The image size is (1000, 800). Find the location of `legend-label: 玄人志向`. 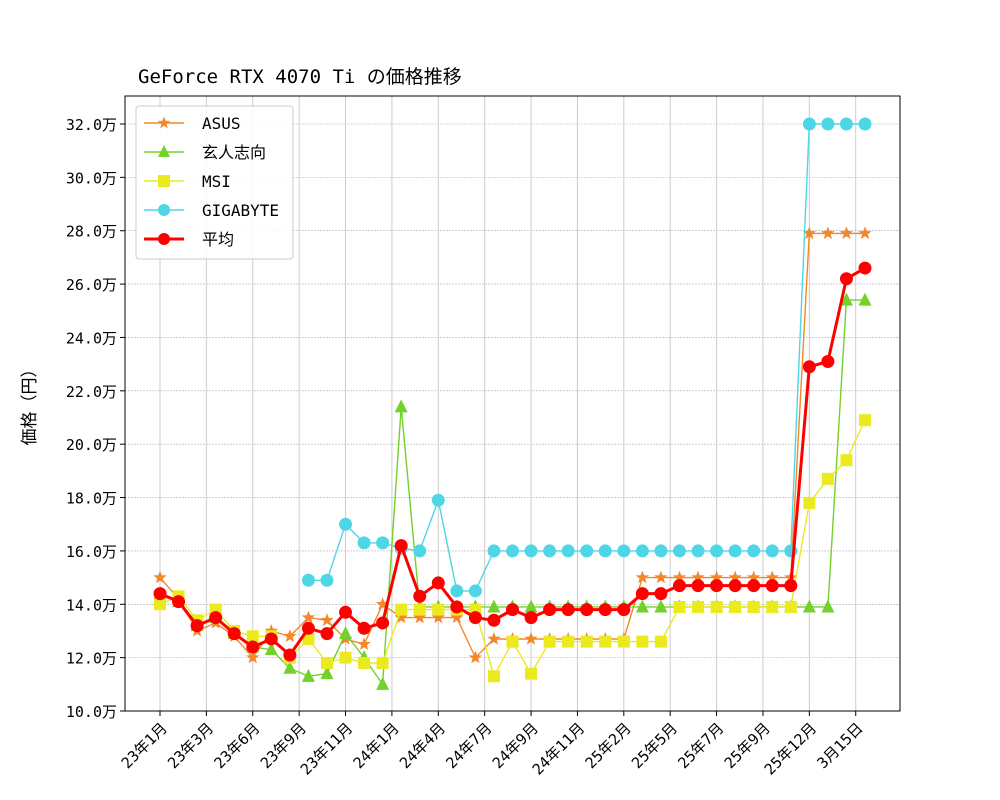

legend-label: 玄人志向 is located at coordinates (234, 152).